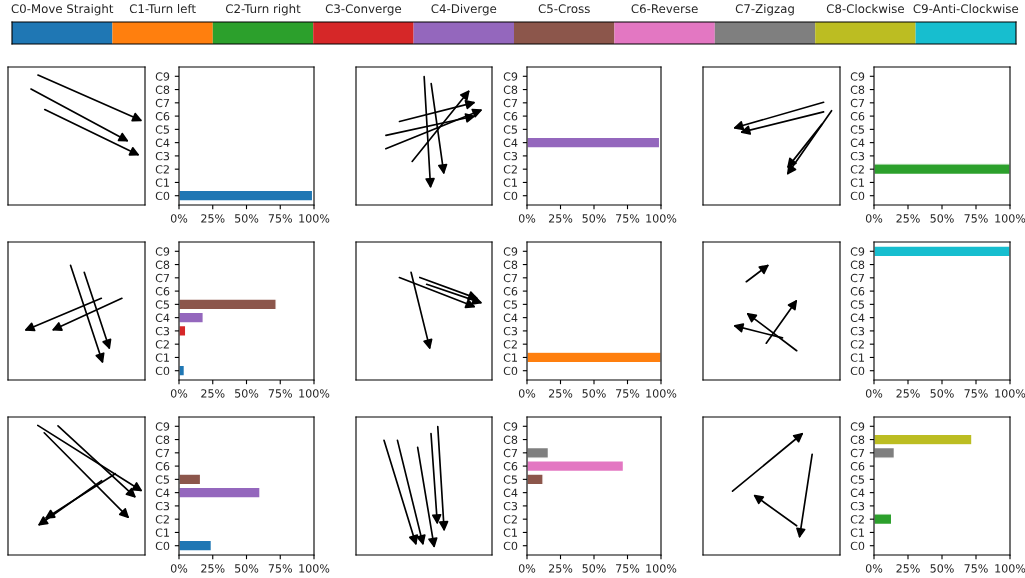 The image size is (1025, 578). What do you see at coordinates (162, 8) in the screenshot?
I see `category-label: C1-Turn left` at bounding box center [162, 8].